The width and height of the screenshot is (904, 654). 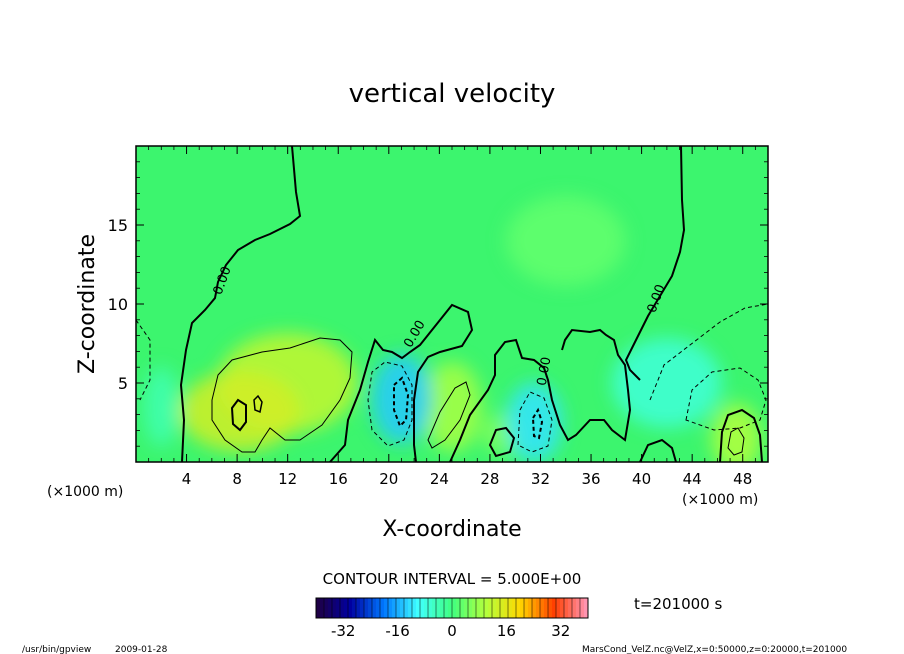 What do you see at coordinates (85, 492) in the screenshot?
I see `x-axis-unit: (×1000 m)` at bounding box center [85, 492].